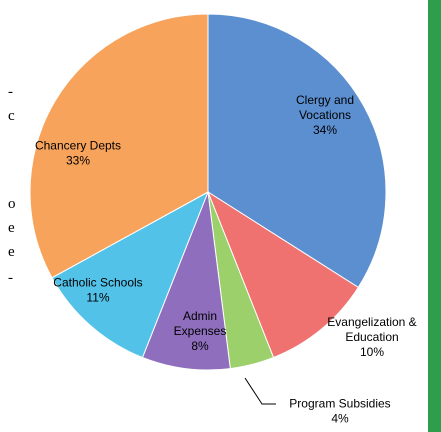  Describe the element at coordinates (11, 116) in the screenshot. I see `side-text-fragment: c` at that location.